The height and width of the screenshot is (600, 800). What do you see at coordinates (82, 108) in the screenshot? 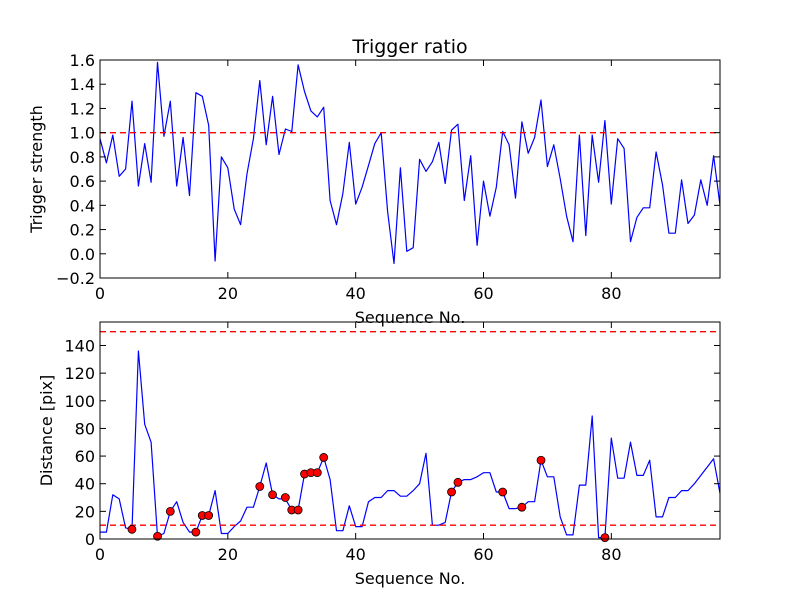
I see `y-tick-label-7: 1.2` at bounding box center [82, 108].